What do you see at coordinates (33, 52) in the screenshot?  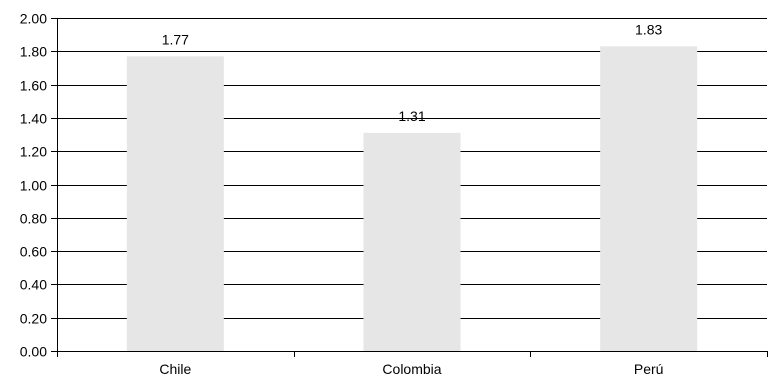 I see `y-tick-label: 1.80` at bounding box center [33, 52].